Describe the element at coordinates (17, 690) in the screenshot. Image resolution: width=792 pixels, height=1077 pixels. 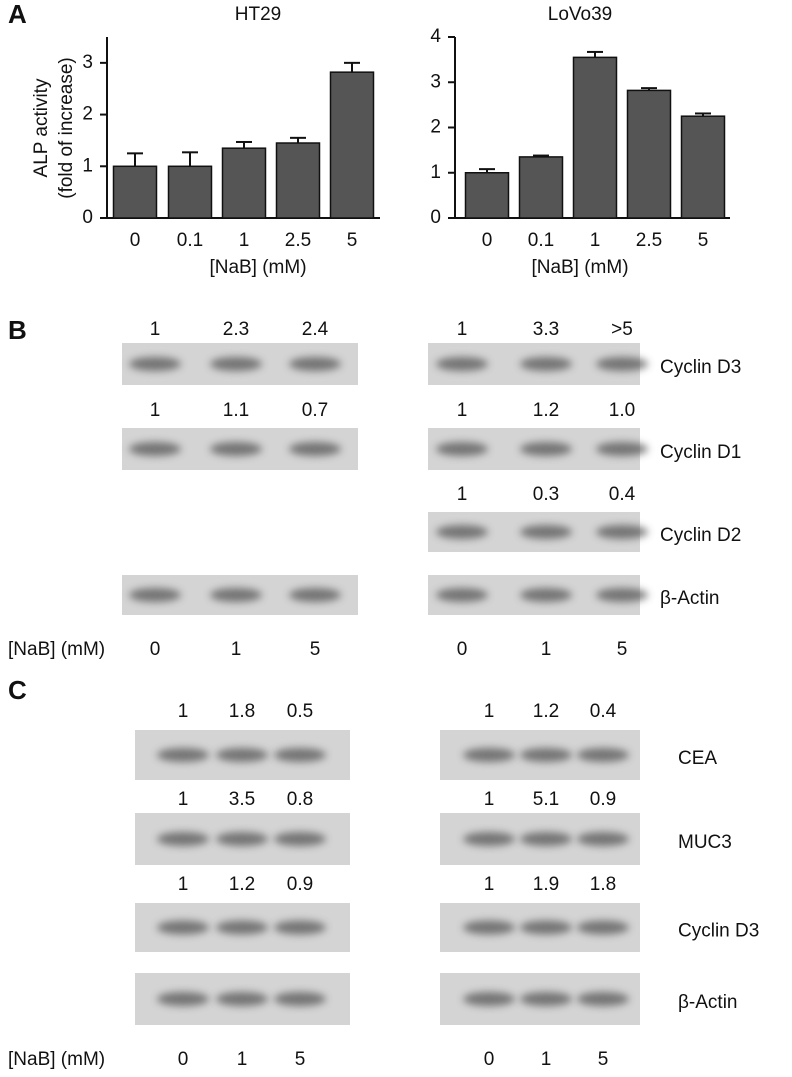
I see `panel-label: C` at that location.